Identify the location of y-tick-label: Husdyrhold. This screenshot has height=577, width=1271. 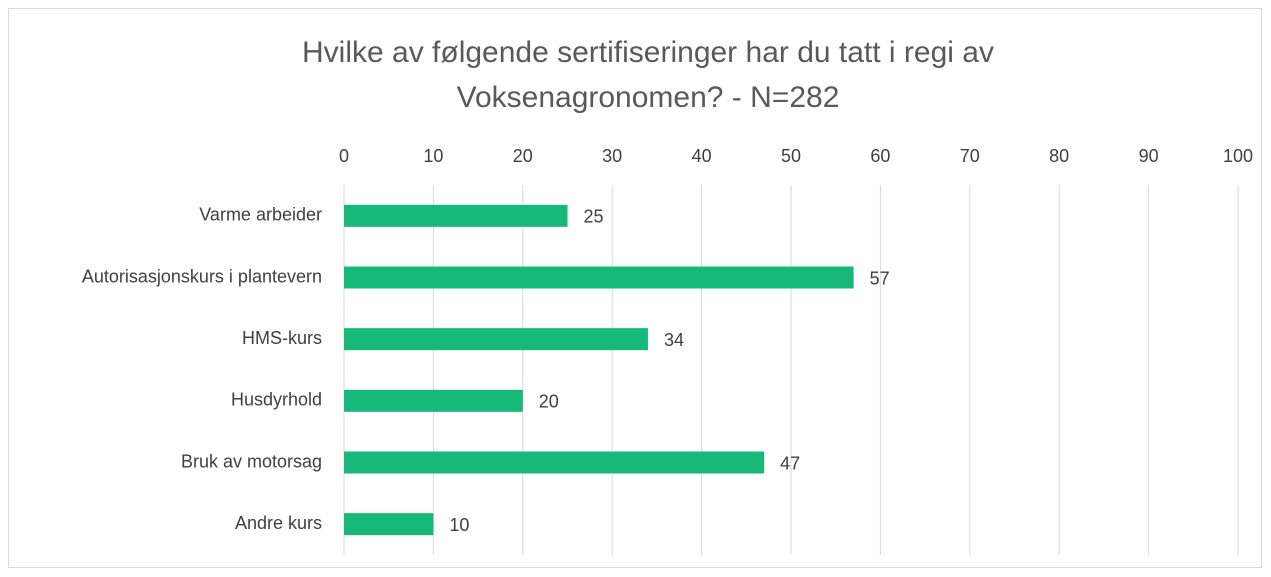
(276, 400).